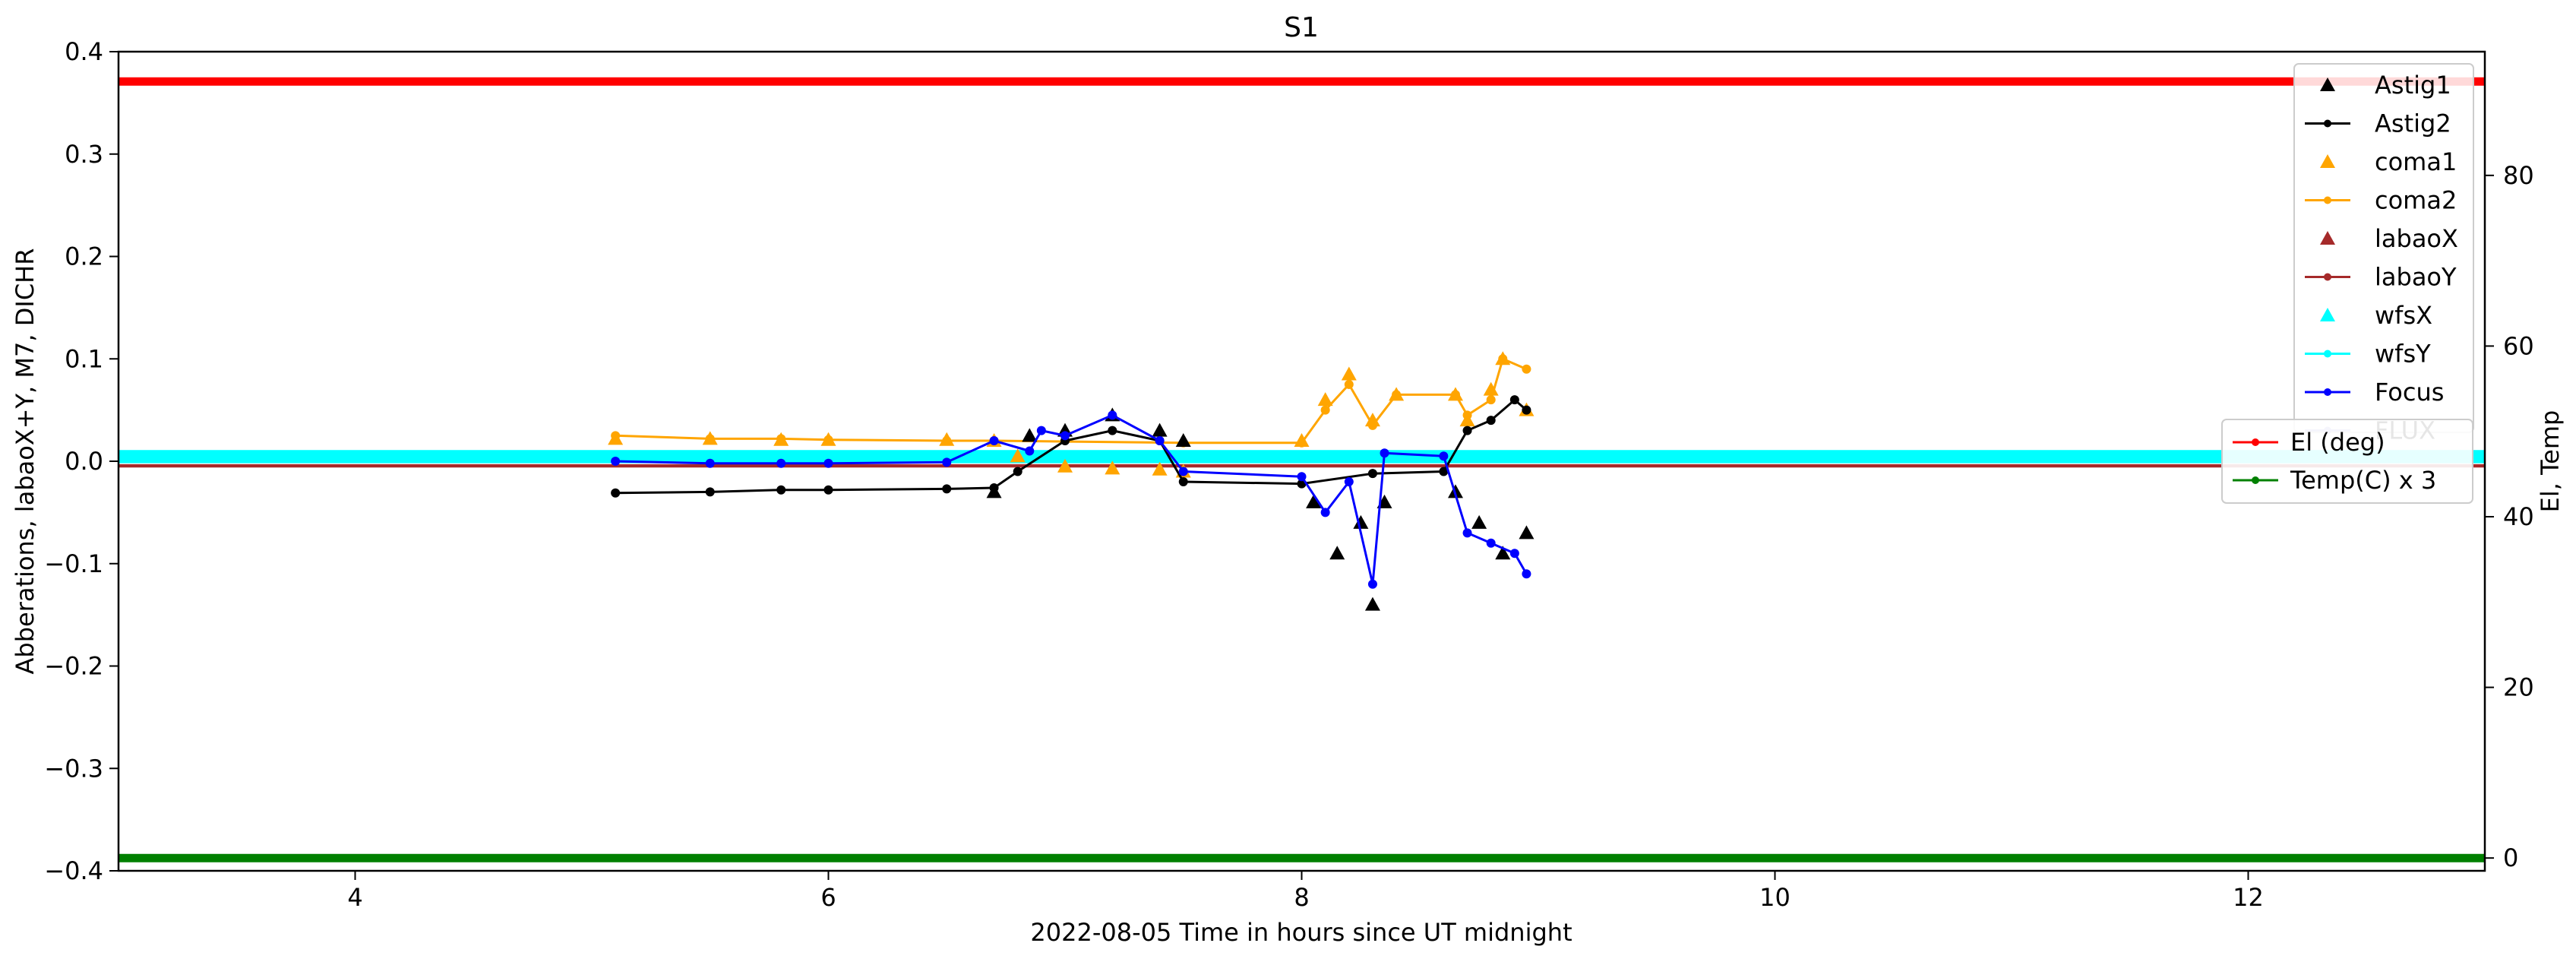  Describe the element at coordinates (2327, 392) in the screenshot. I see `legend-main-marker-focus` at that location.